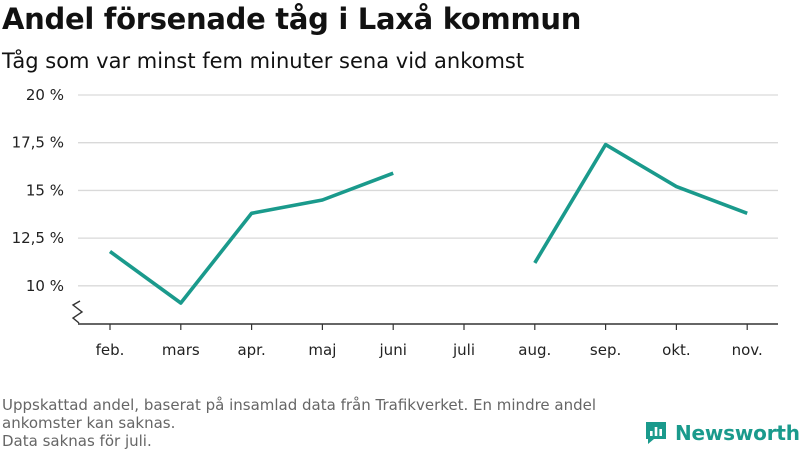  I want to click on y-tick-label: 15 %, so click(45, 190).